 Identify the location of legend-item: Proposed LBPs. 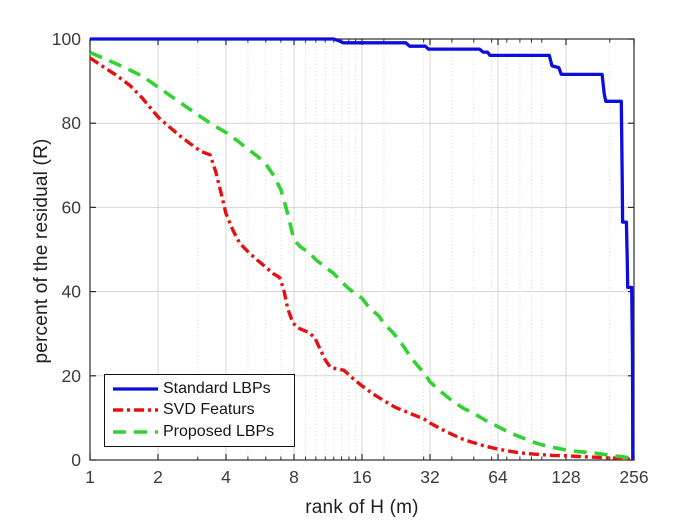
(201, 432).